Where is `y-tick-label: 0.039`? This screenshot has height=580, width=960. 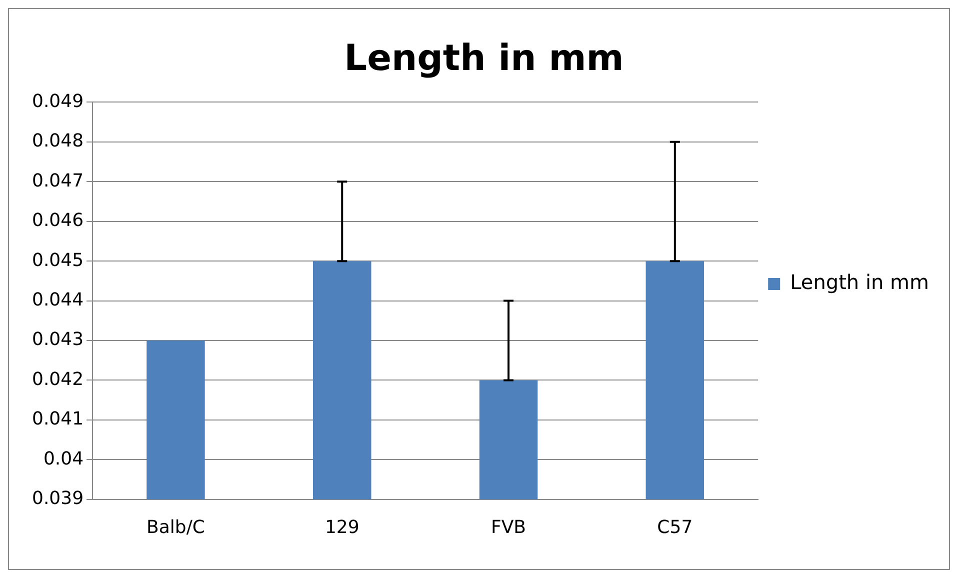 y-tick-label: 0.039 is located at coordinates (58, 499).